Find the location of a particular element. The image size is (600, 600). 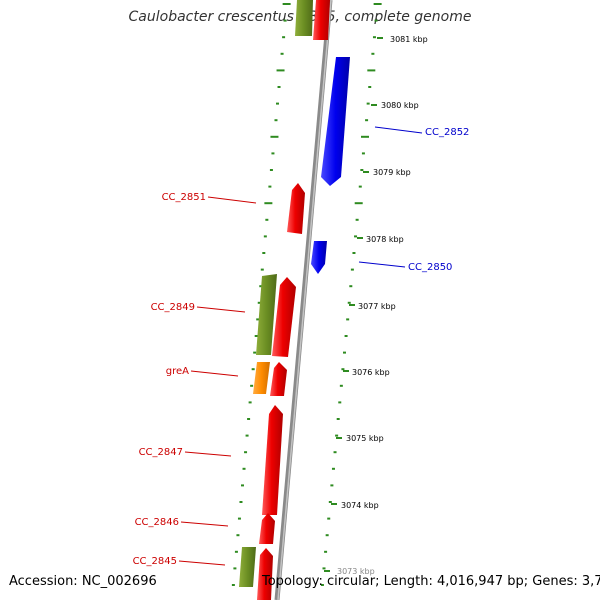

gene-label-cc2847: CC_2847 is located at coordinates (161, 452).